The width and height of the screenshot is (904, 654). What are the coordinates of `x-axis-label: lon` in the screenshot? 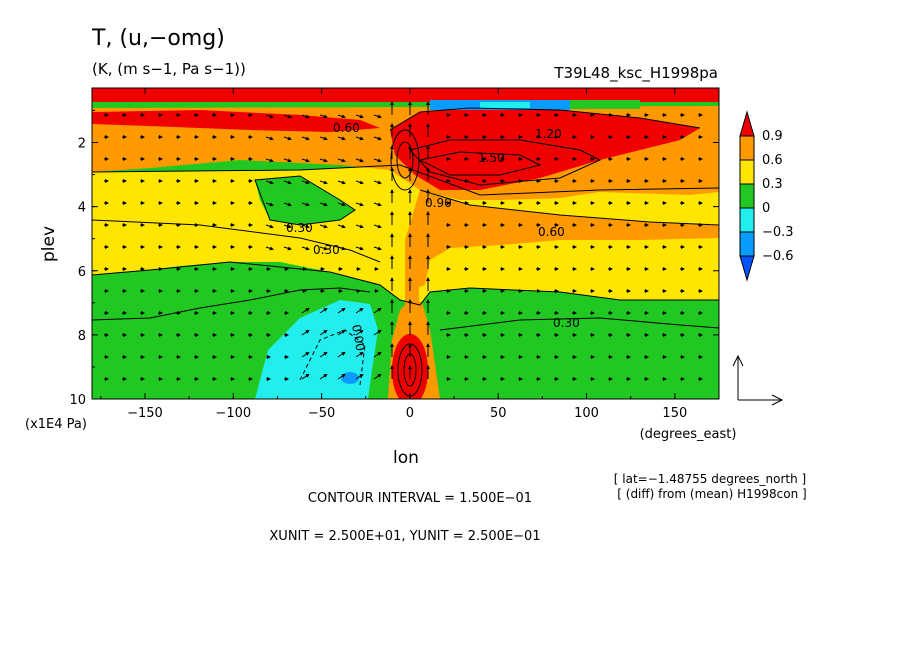 It's located at (406, 458).